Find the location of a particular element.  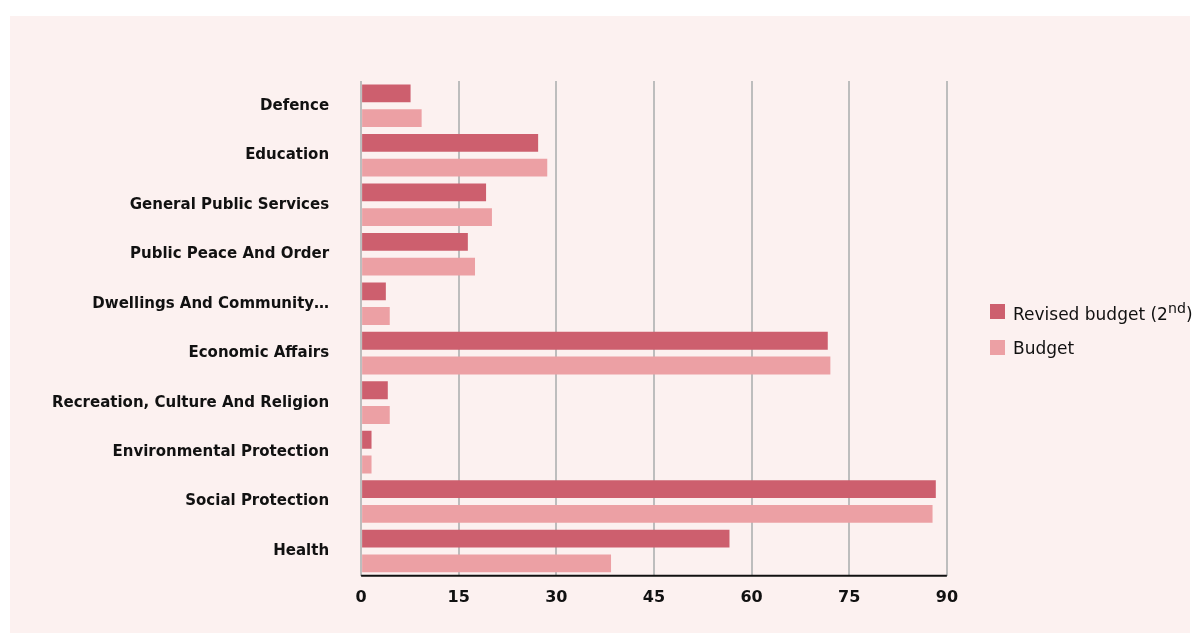

x-tick-label: 90 is located at coordinates (946, 596).